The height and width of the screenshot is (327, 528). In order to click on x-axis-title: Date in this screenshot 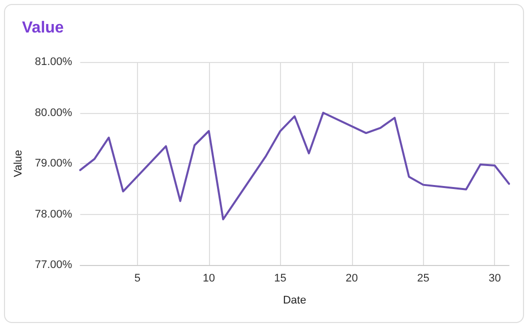, I will do `click(294, 300)`.